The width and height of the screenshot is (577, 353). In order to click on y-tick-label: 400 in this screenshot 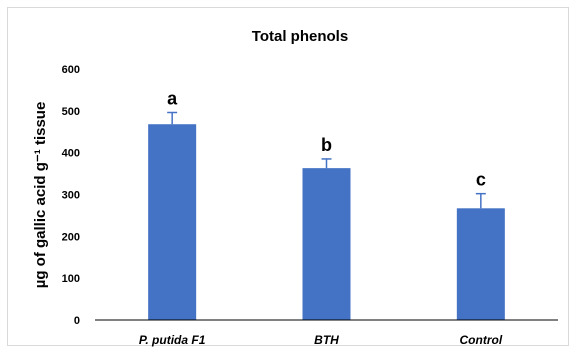, I will do `click(71, 154)`.